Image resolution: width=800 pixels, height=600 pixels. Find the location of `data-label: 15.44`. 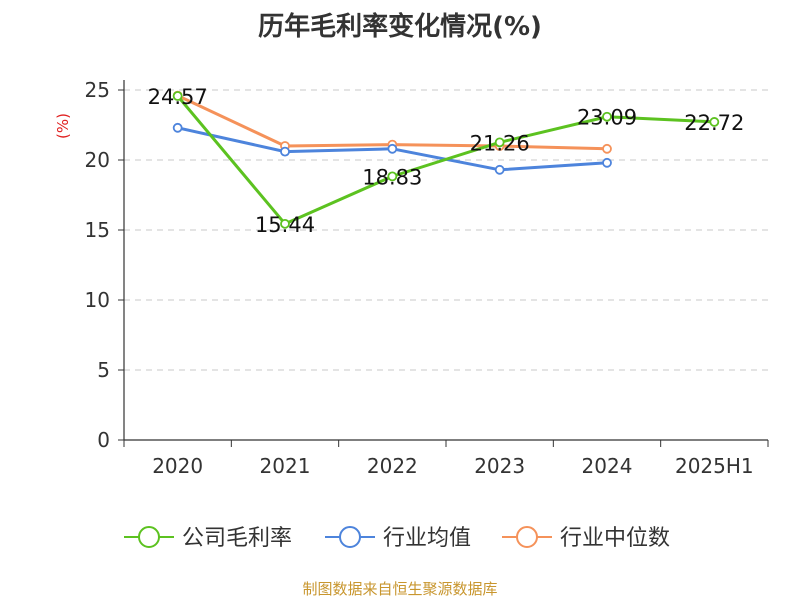

data-label: 15.44 is located at coordinates (285, 225).